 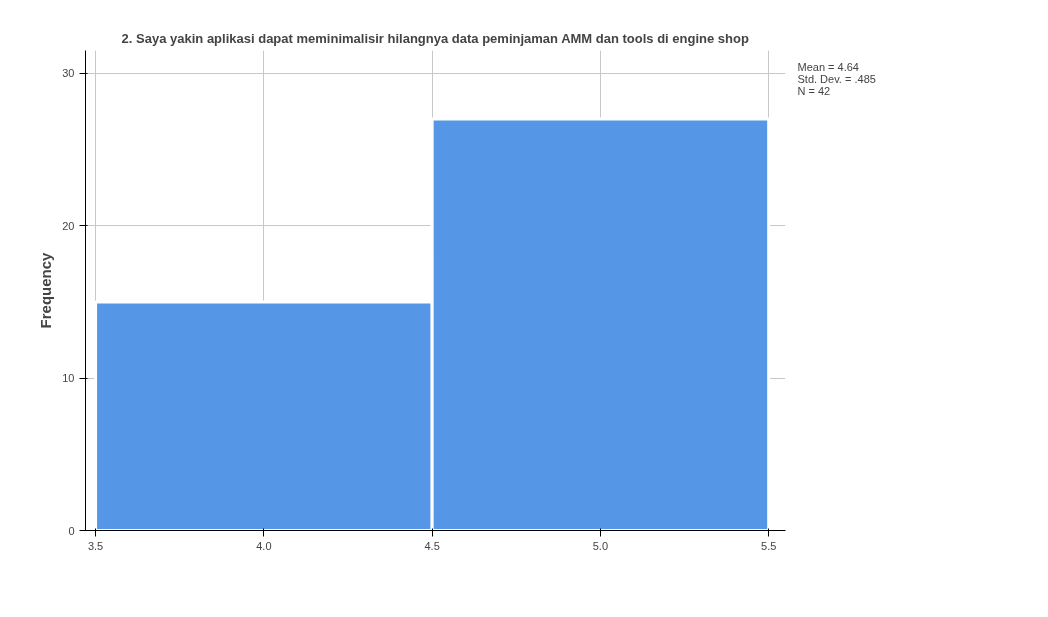 What do you see at coordinates (46, 290) in the screenshot?
I see `y-axis-title: Frequency` at bounding box center [46, 290].